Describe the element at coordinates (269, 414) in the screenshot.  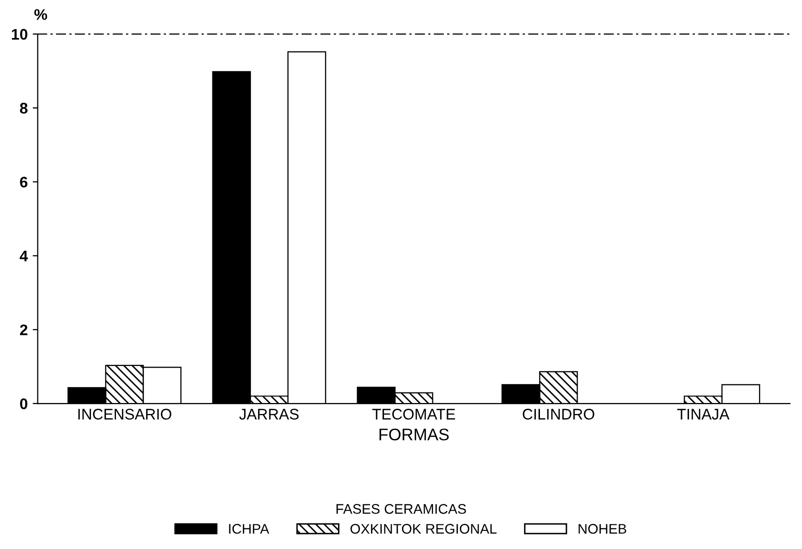
I see `x-tick-label: JARRAS` at that location.